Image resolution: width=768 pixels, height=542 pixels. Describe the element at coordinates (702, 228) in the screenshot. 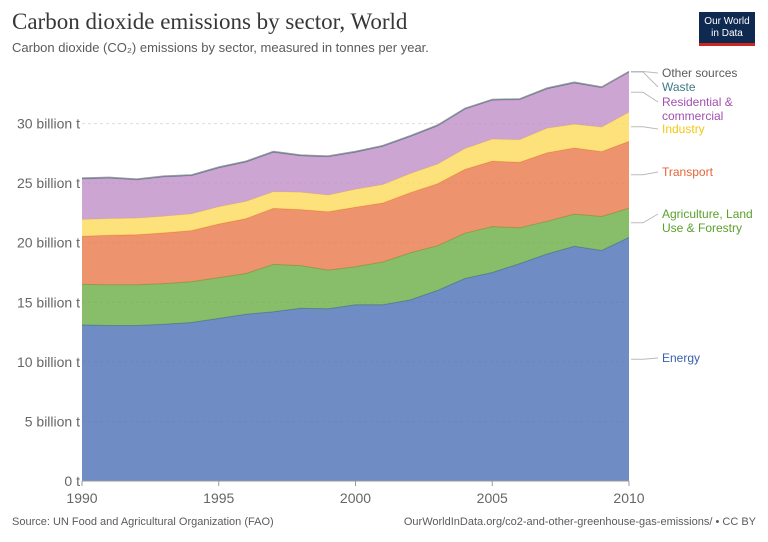

I see `legend-label: Use & Forestry` at that location.